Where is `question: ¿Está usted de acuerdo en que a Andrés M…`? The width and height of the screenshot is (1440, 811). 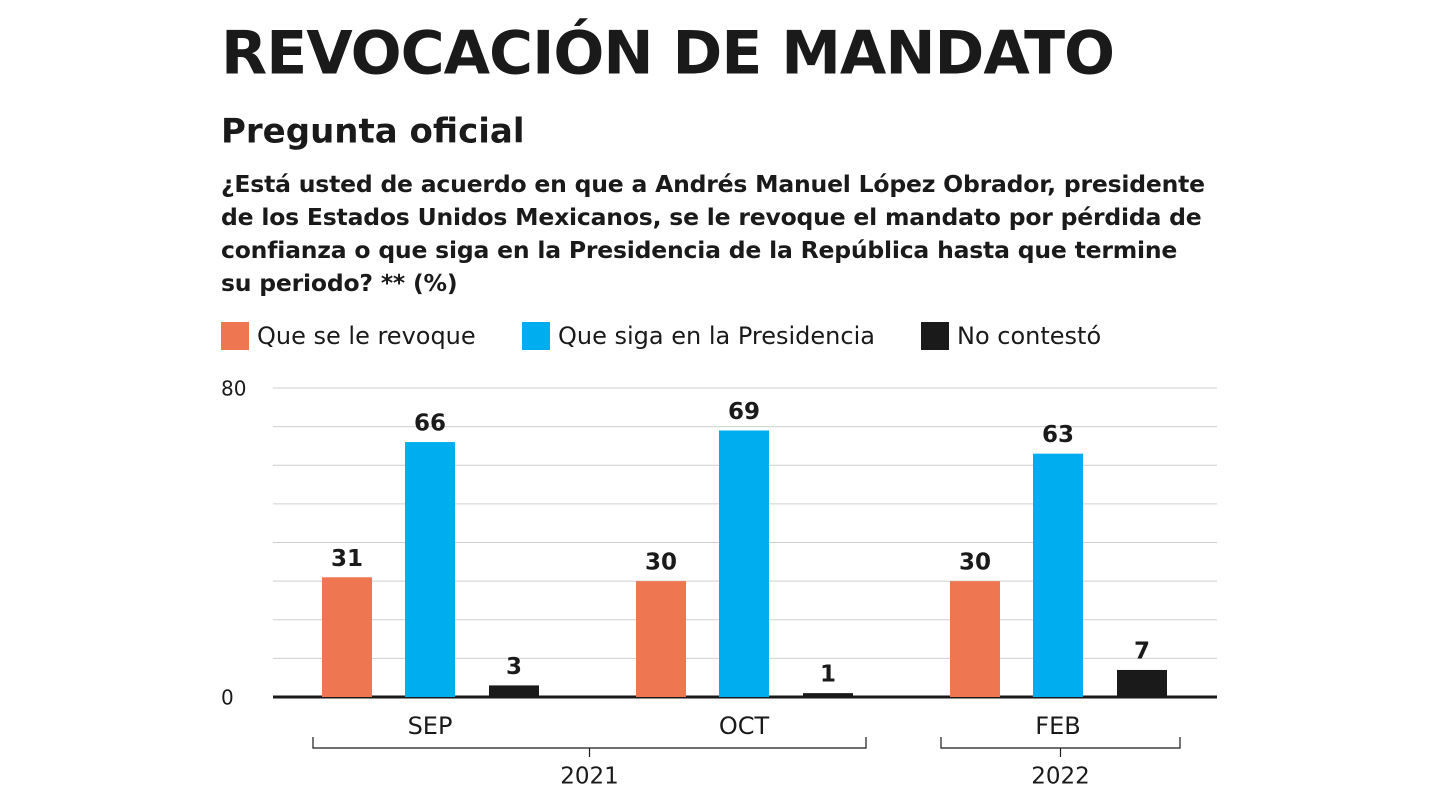
question: ¿Está usted de acuerdo en que a Andrés M… is located at coordinates (713, 233).